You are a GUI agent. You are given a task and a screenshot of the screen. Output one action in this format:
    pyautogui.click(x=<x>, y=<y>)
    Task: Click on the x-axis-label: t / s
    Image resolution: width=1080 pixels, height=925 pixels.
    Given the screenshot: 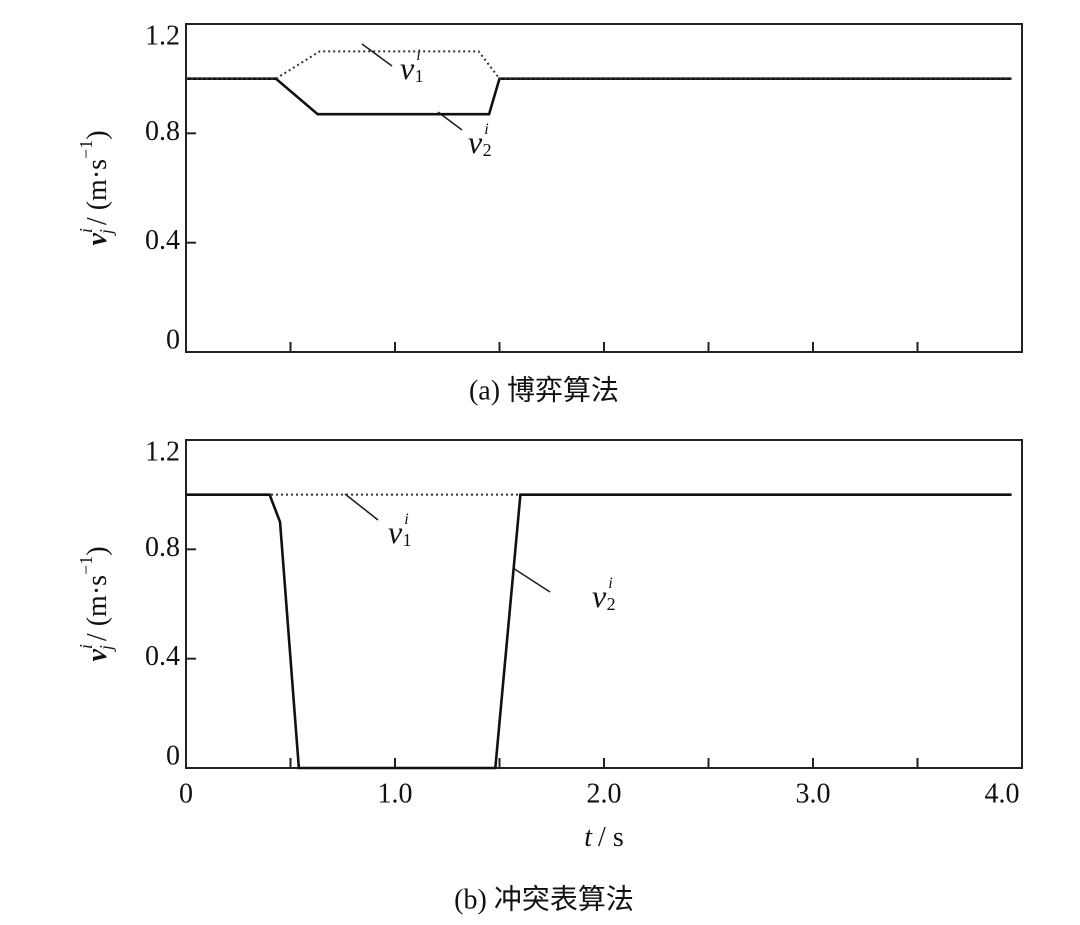 What is the action you would take?
    pyautogui.click(x=603, y=837)
    